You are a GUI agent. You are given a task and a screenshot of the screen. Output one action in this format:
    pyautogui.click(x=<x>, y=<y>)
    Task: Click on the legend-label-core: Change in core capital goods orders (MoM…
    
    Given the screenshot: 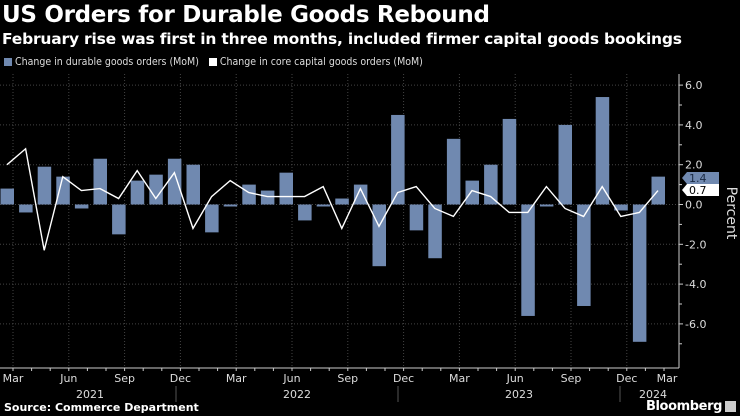 What is the action you would take?
    pyautogui.click(x=321, y=62)
    